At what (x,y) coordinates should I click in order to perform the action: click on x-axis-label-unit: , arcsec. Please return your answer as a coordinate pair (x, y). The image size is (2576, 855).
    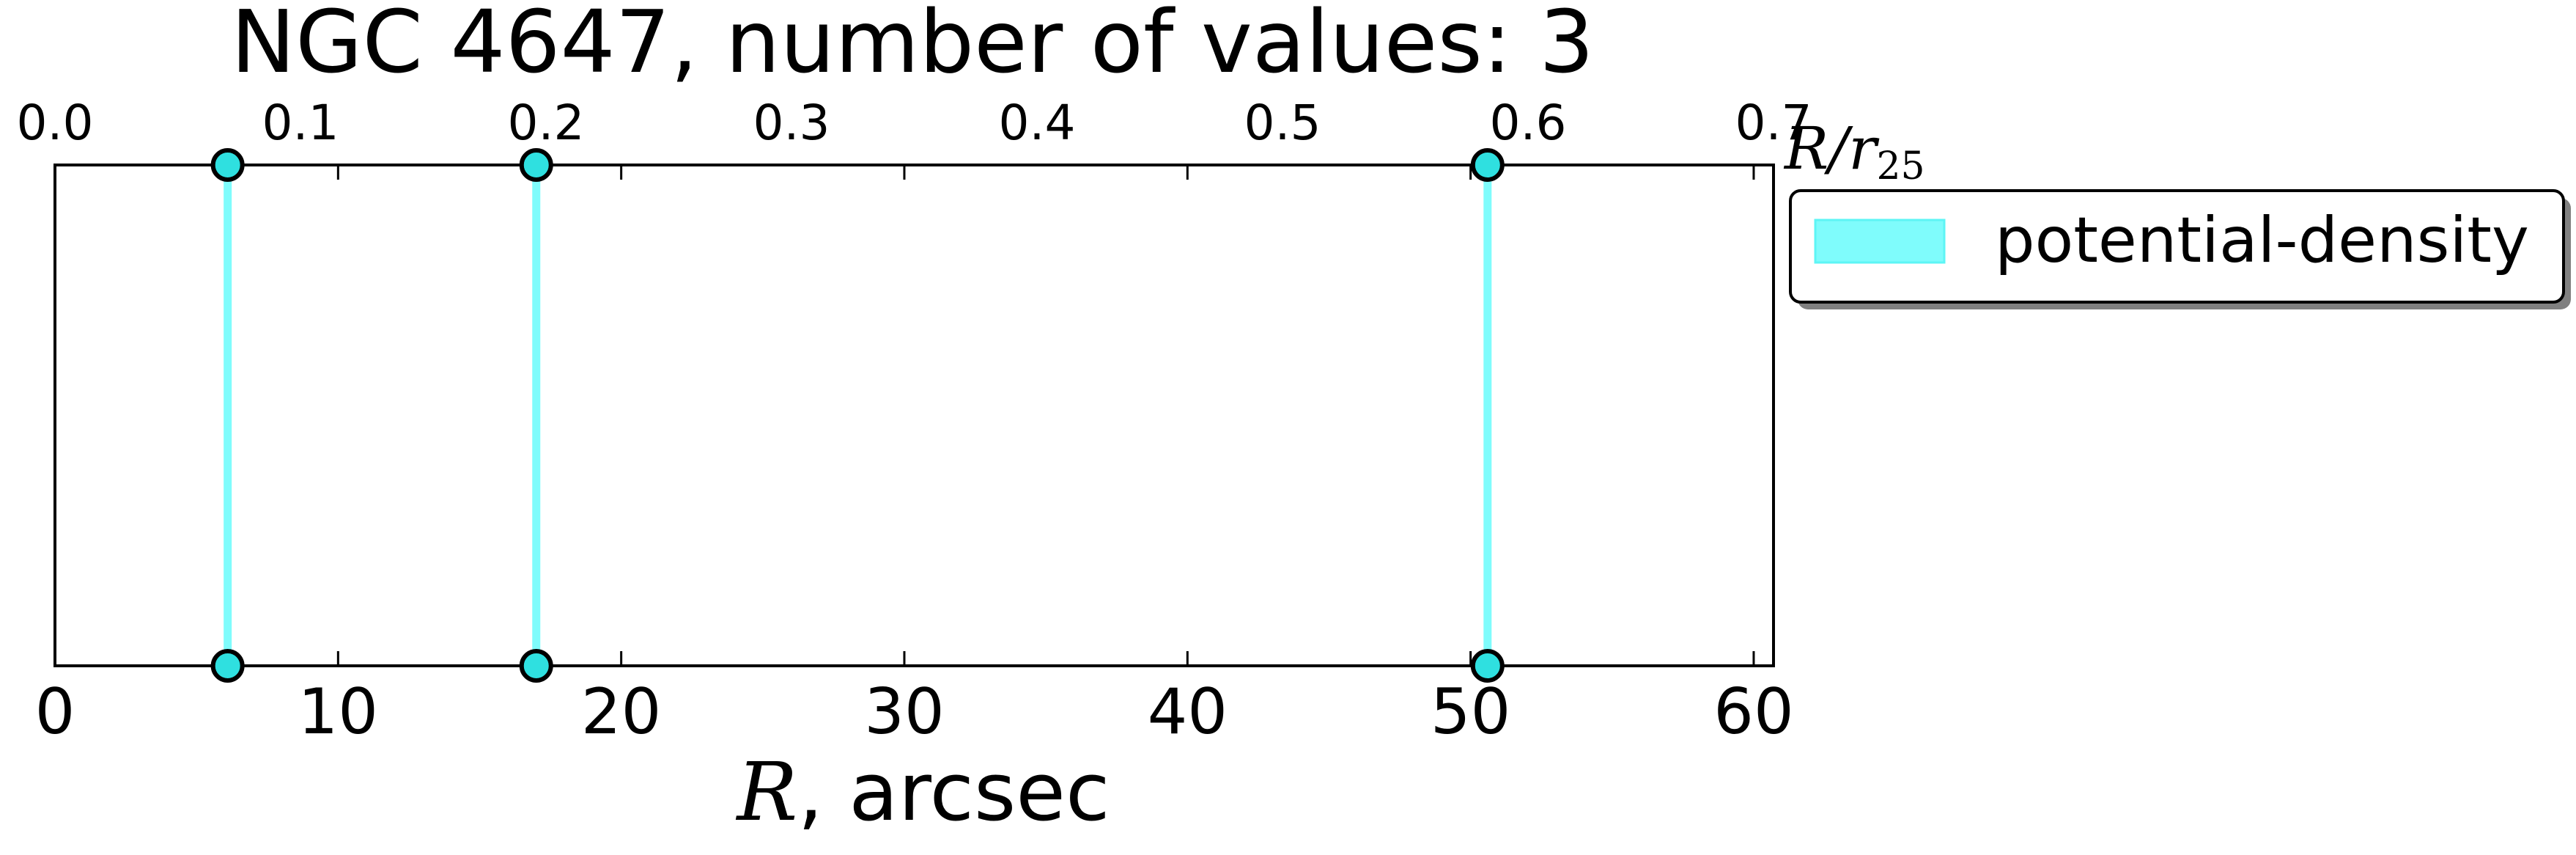
    Looking at the image, I should click on (953, 792).